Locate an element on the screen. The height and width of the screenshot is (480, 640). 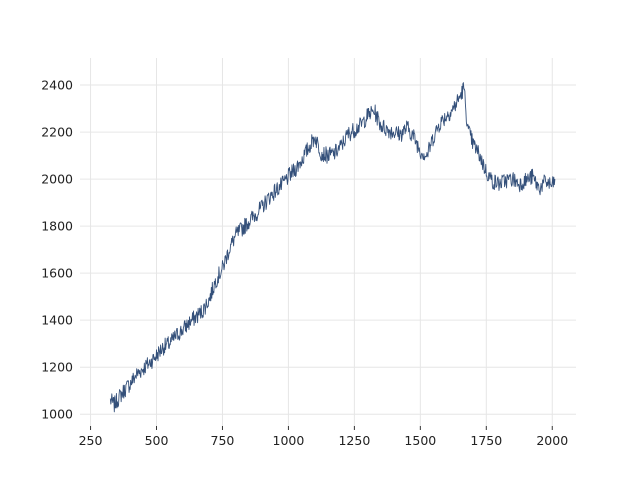
y-tick-label: 1200 is located at coordinates (57, 367).